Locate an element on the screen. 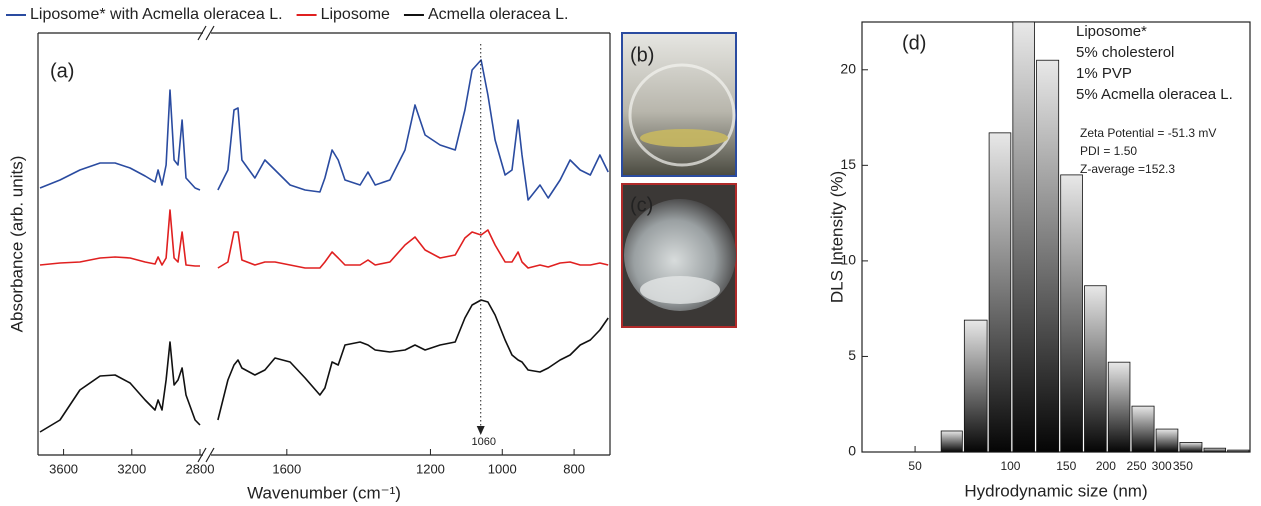 This screenshot has width=1261, height=506. legend-label: Liposome* with Acmella oleracea L. is located at coordinates (156, 14).